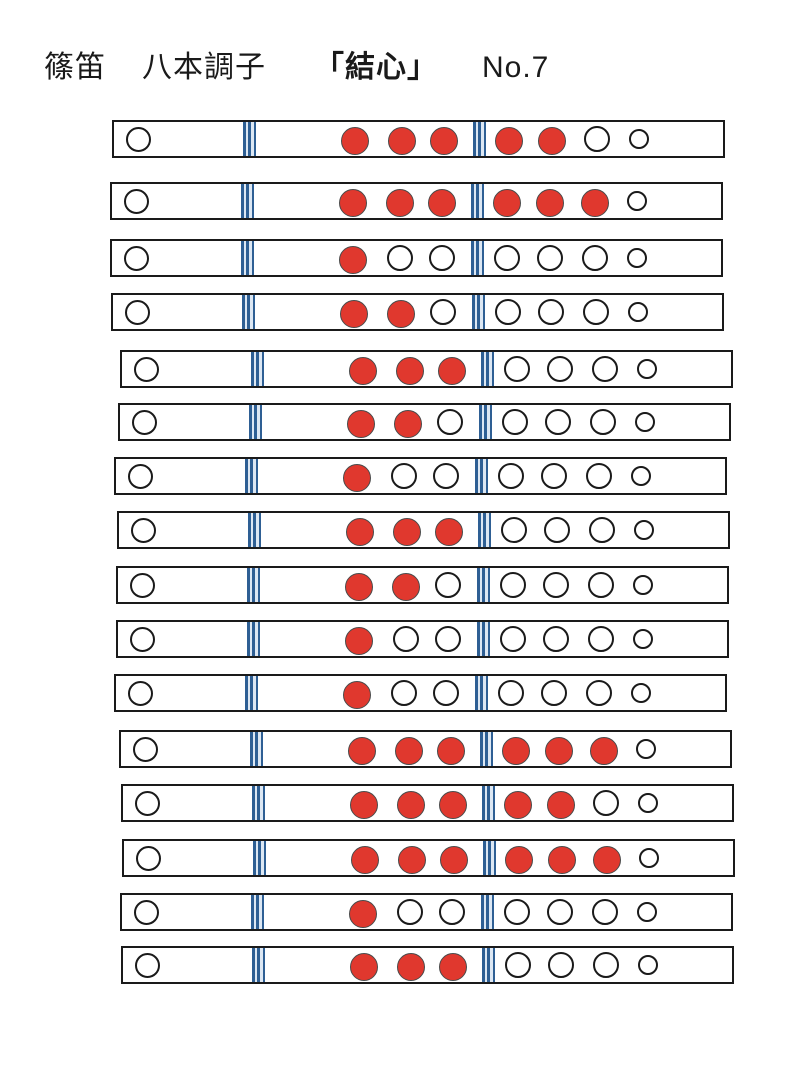 This screenshot has width=810, height=1080. Describe the element at coordinates (75, 67) in the screenshot. I see `title-instrument: 篠笛` at that location.